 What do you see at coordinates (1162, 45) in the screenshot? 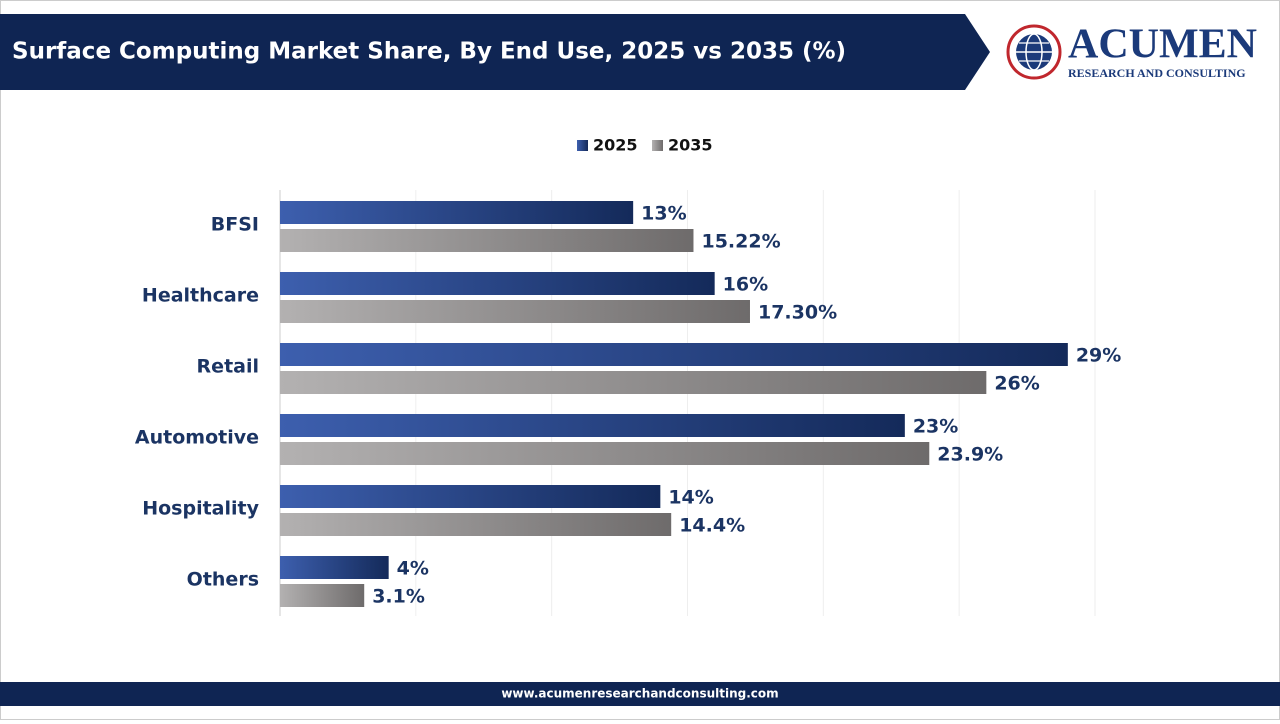
I see `logo-name: ACUMEN` at bounding box center [1162, 45].